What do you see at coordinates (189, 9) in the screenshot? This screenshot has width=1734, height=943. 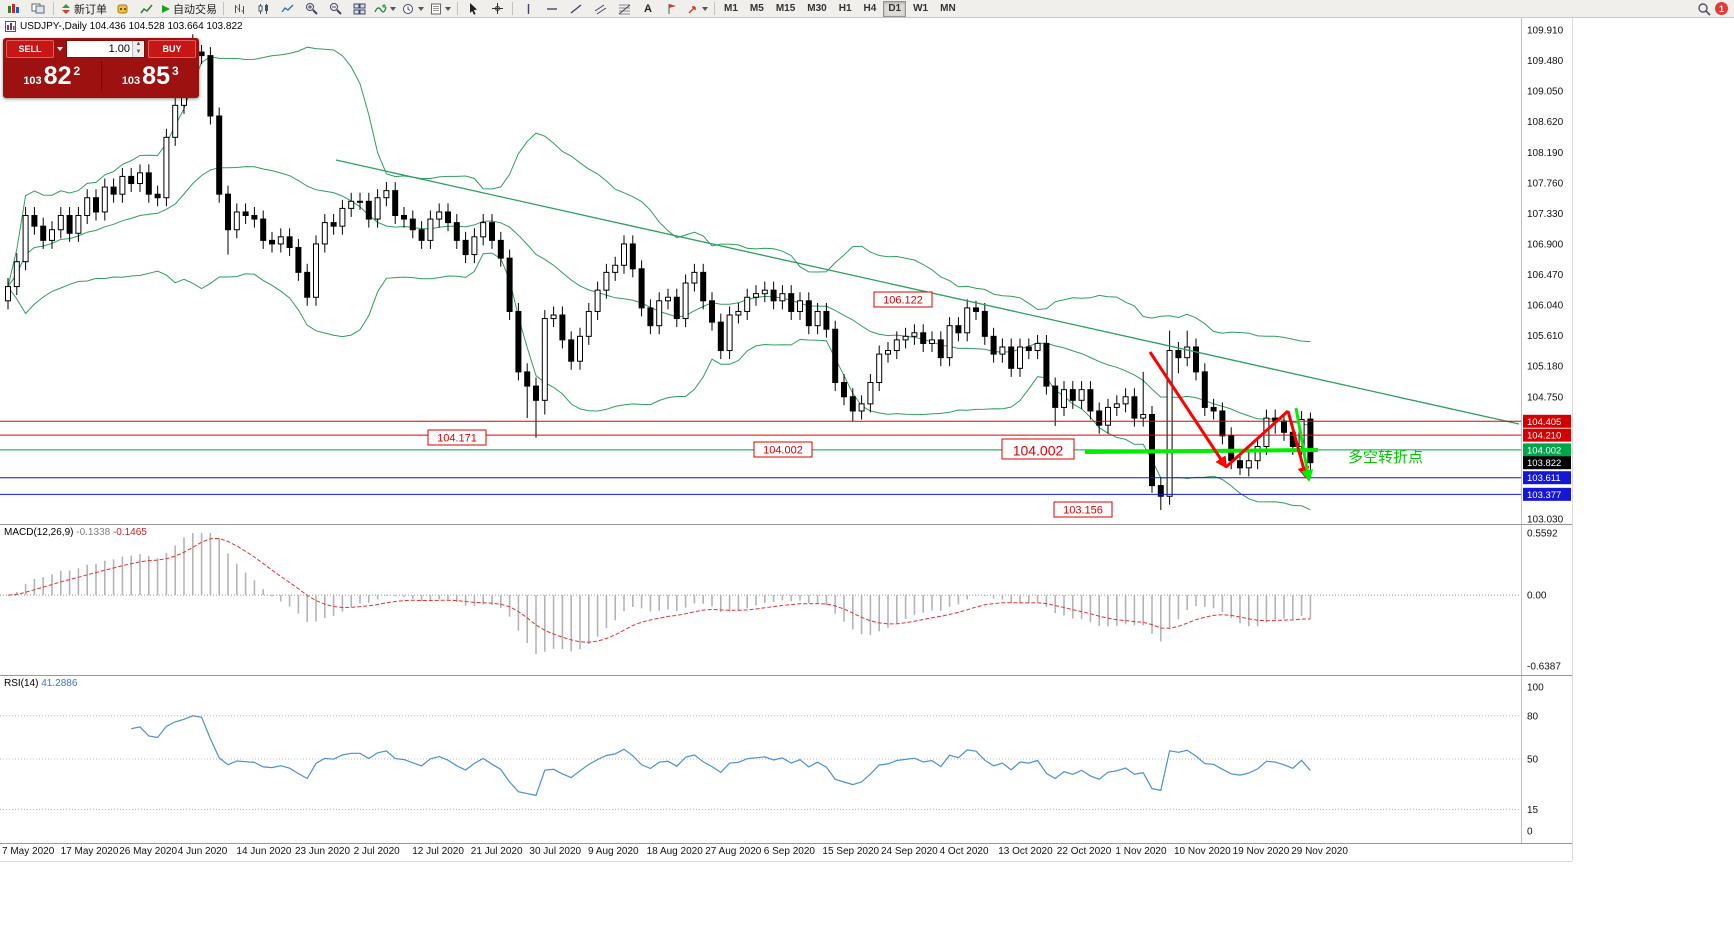 I see `auto-trading-button: 自动交易` at bounding box center [189, 9].